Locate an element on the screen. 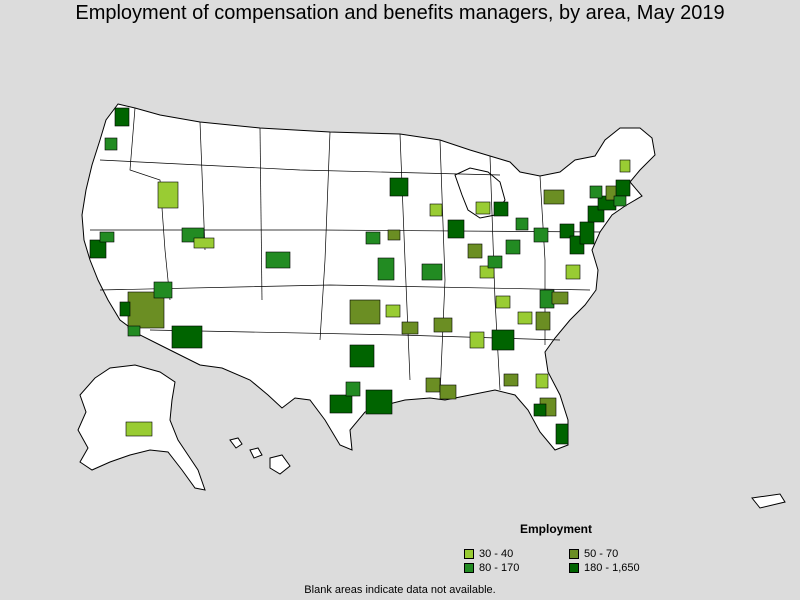 Image resolution: width=800 pixels, height=600 pixels. legend-item: 30 - 40 is located at coordinates (488, 554).